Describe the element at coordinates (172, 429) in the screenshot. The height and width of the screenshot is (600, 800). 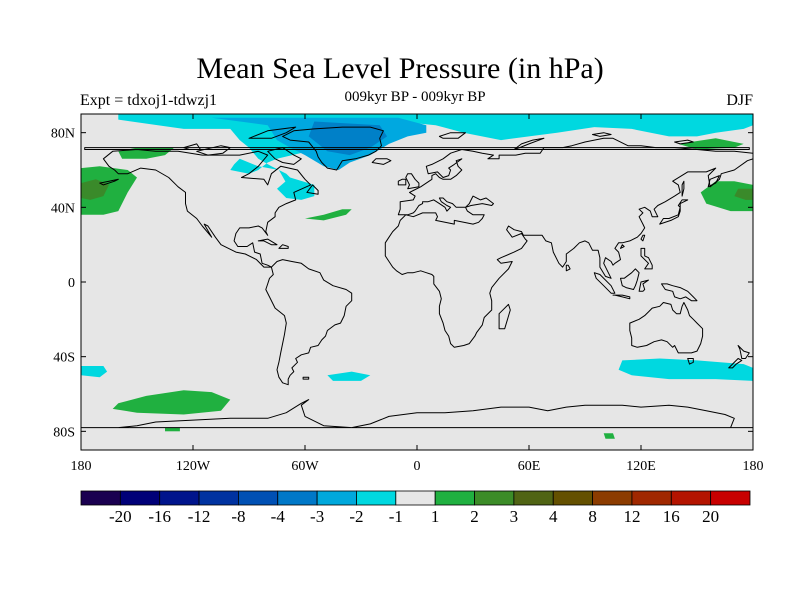
I see `region-south-pacific-small-positive` at that location.